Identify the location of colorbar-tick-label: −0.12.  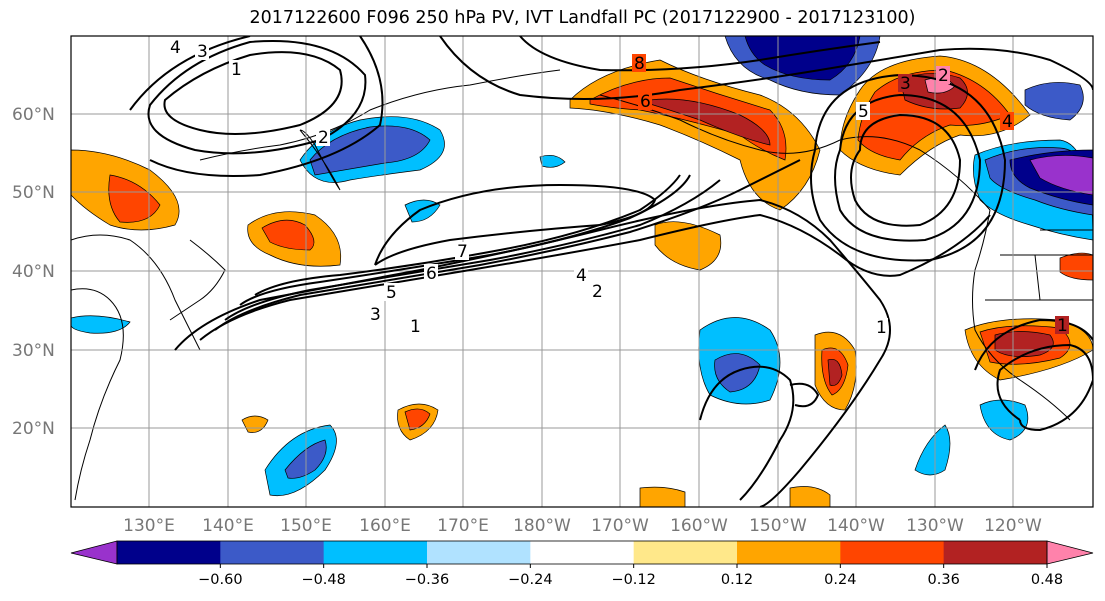
(633, 580).